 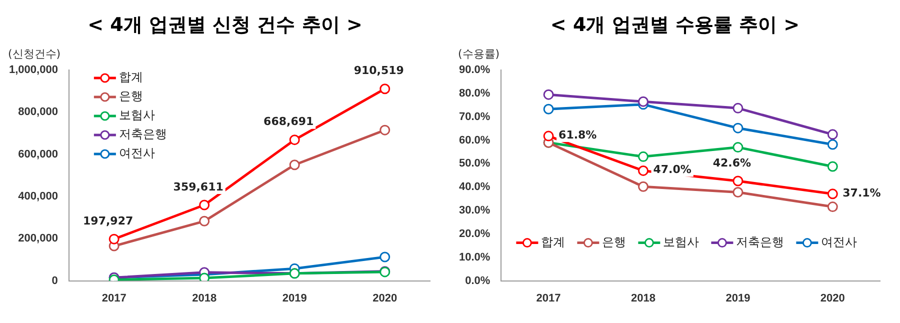 What do you see at coordinates (474, 164) in the screenshot?
I see `y-tick-label: 50.0%` at bounding box center [474, 164].